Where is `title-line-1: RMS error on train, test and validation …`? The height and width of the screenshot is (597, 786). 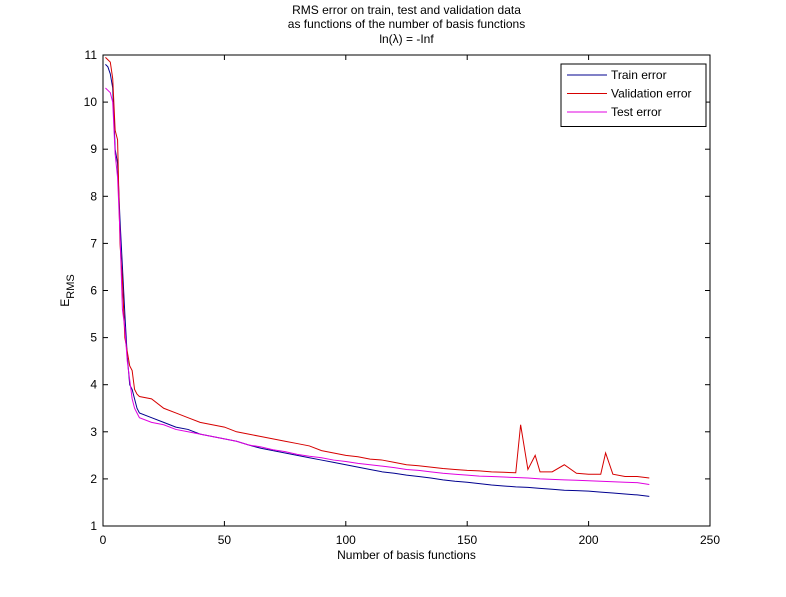 title-line-1: RMS error on train, test and validation … is located at coordinates (406, 10).